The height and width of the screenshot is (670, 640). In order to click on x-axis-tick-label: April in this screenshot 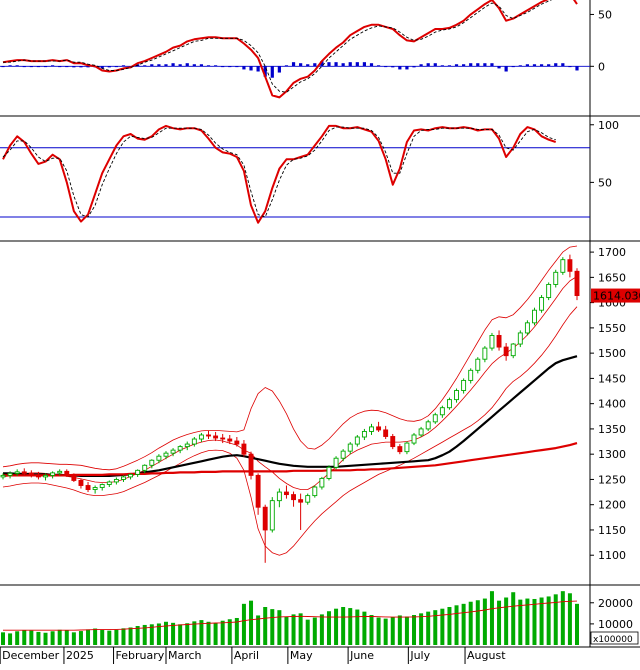, I will do `click(246, 655)`.